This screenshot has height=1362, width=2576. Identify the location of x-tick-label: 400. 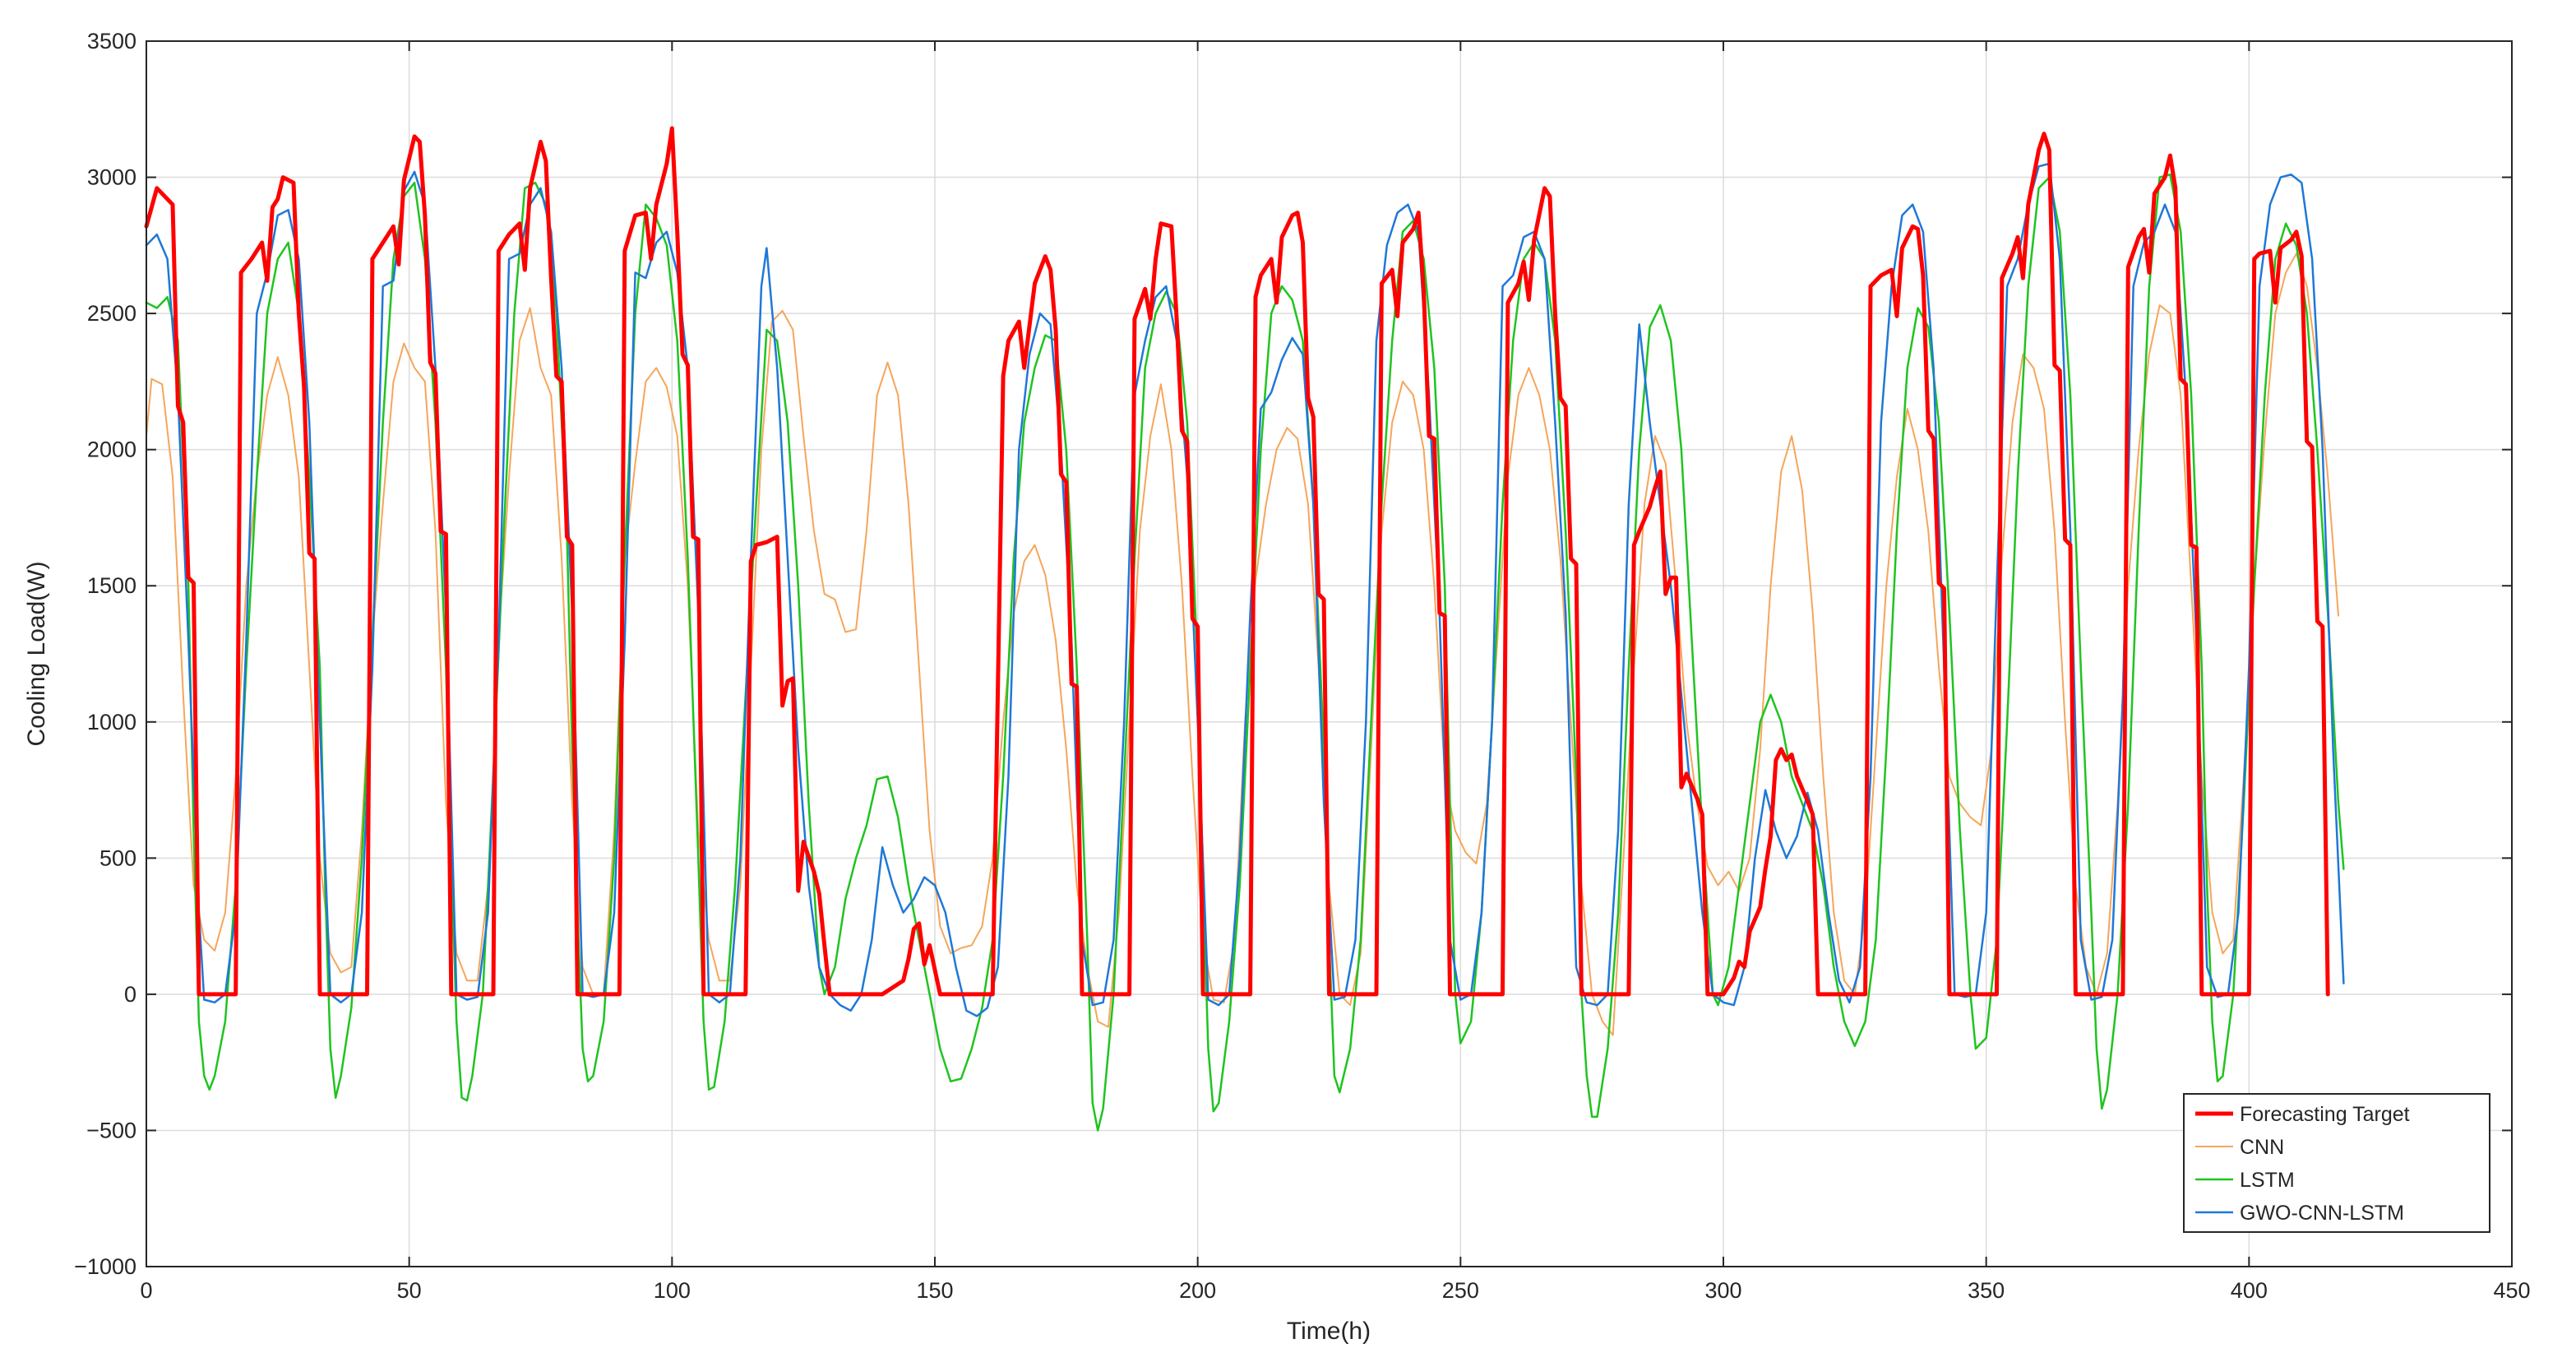
(2249, 1290).